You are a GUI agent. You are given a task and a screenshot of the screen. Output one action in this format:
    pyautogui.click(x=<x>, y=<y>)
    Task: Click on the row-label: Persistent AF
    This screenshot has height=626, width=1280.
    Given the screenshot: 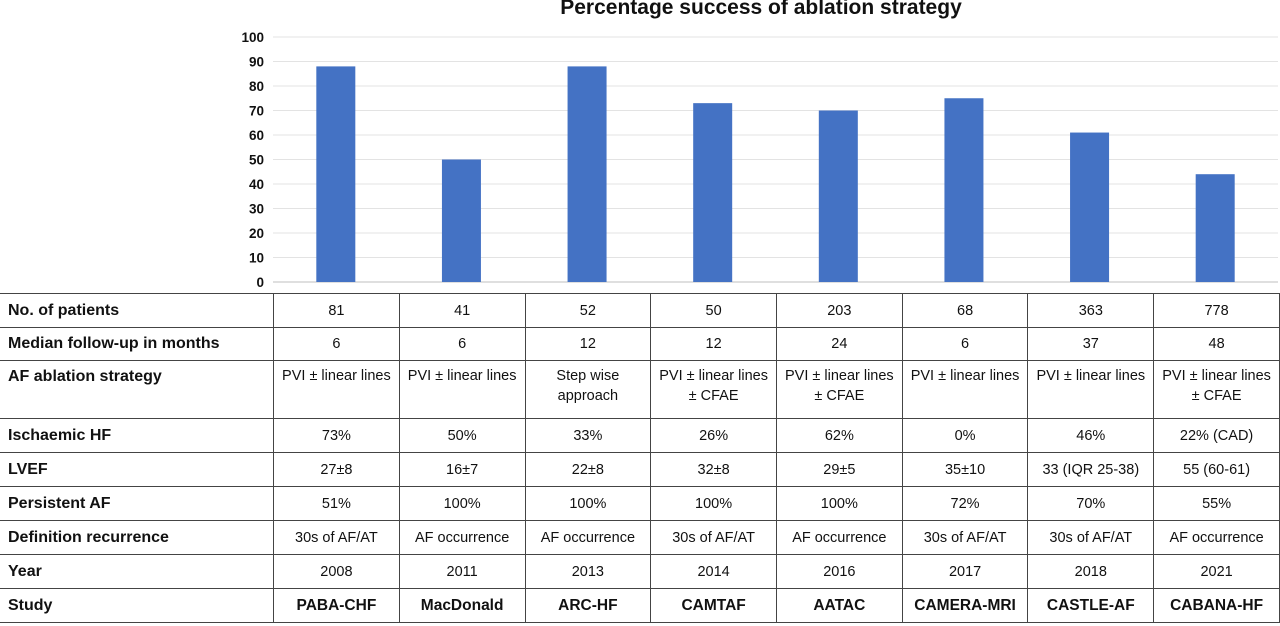 What is the action you would take?
    pyautogui.click(x=137, y=503)
    